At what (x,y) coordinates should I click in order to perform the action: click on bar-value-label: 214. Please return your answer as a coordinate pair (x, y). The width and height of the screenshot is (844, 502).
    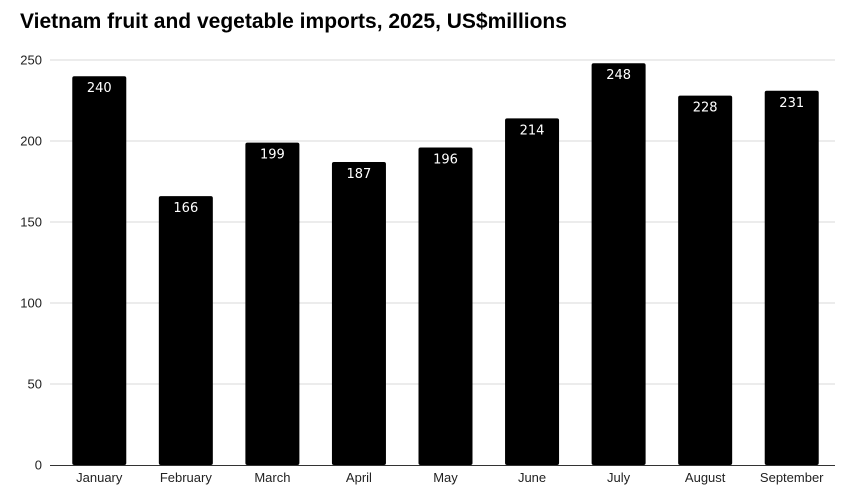
    Looking at the image, I should click on (532, 130).